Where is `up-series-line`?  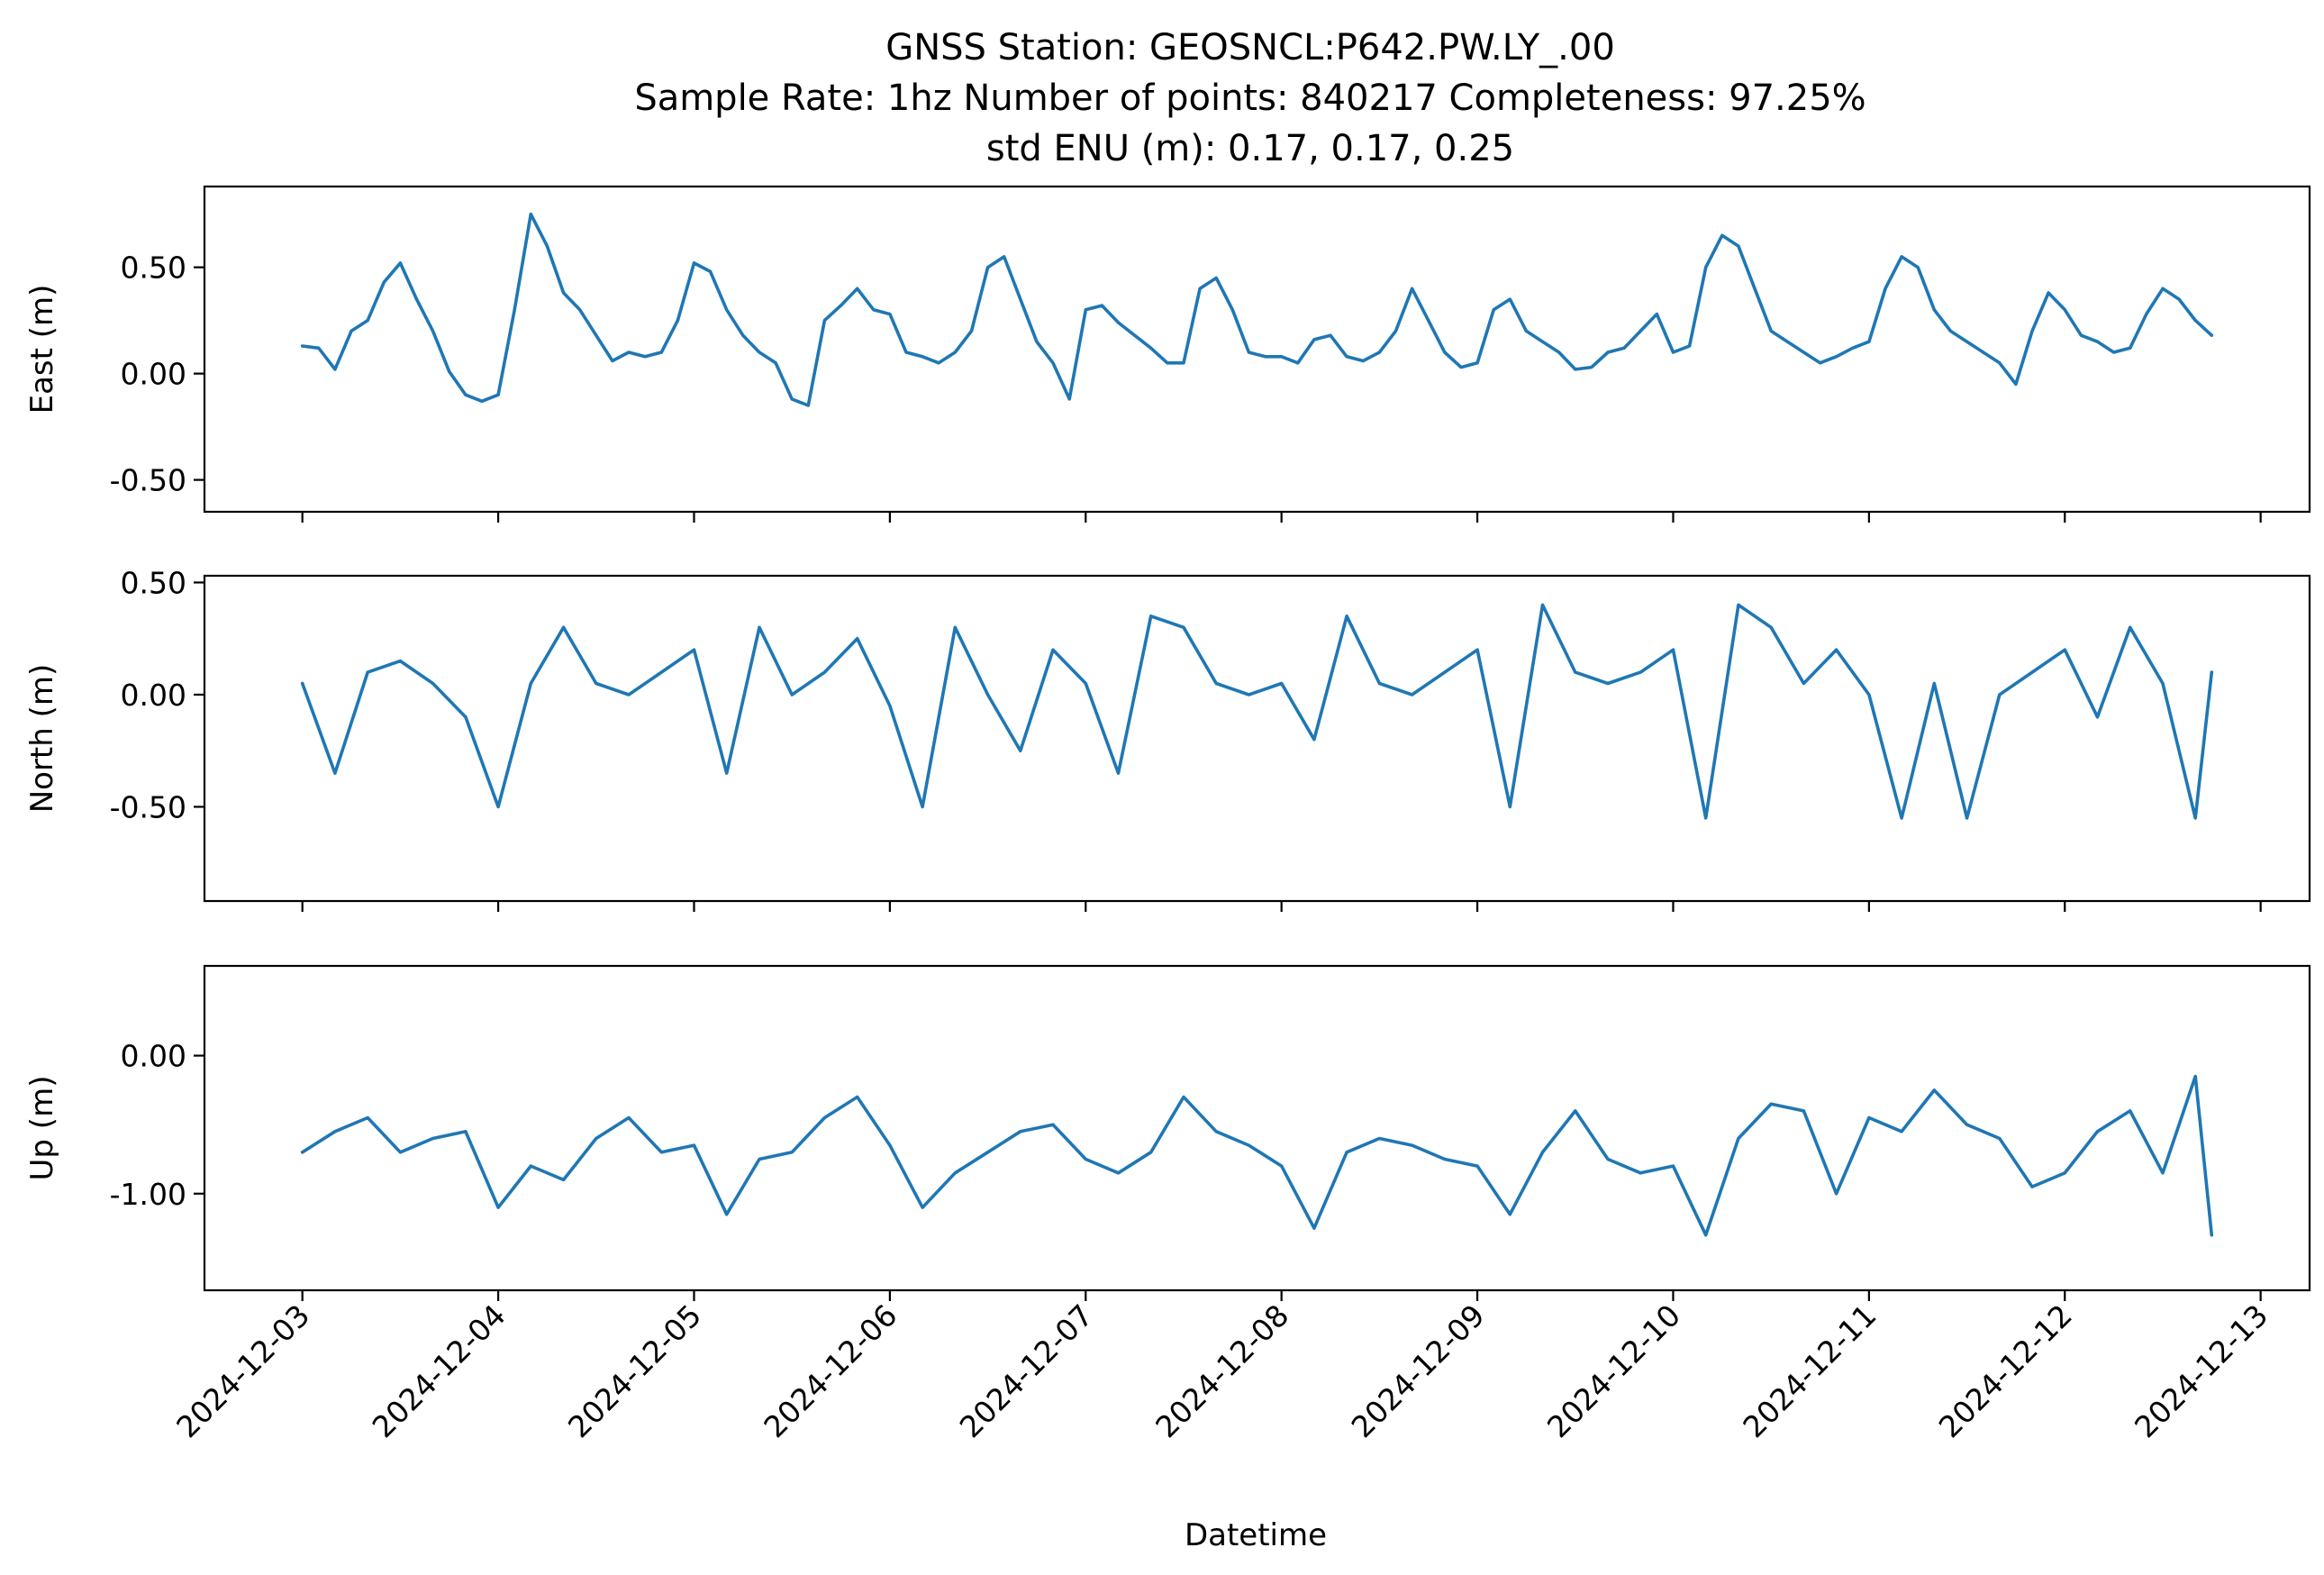
up-series-line is located at coordinates (1257, 1155).